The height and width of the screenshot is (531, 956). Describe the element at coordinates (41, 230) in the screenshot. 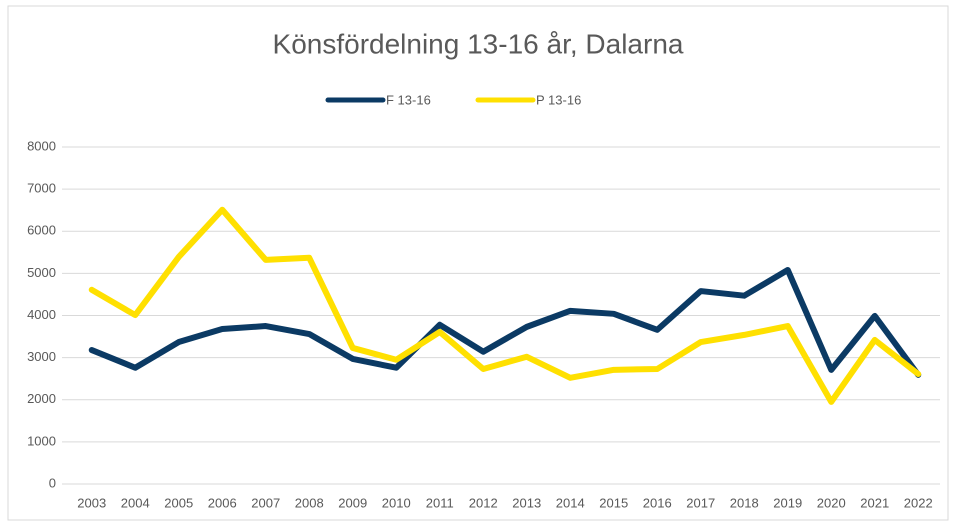

I see `y-tick-label: 6000` at that location.